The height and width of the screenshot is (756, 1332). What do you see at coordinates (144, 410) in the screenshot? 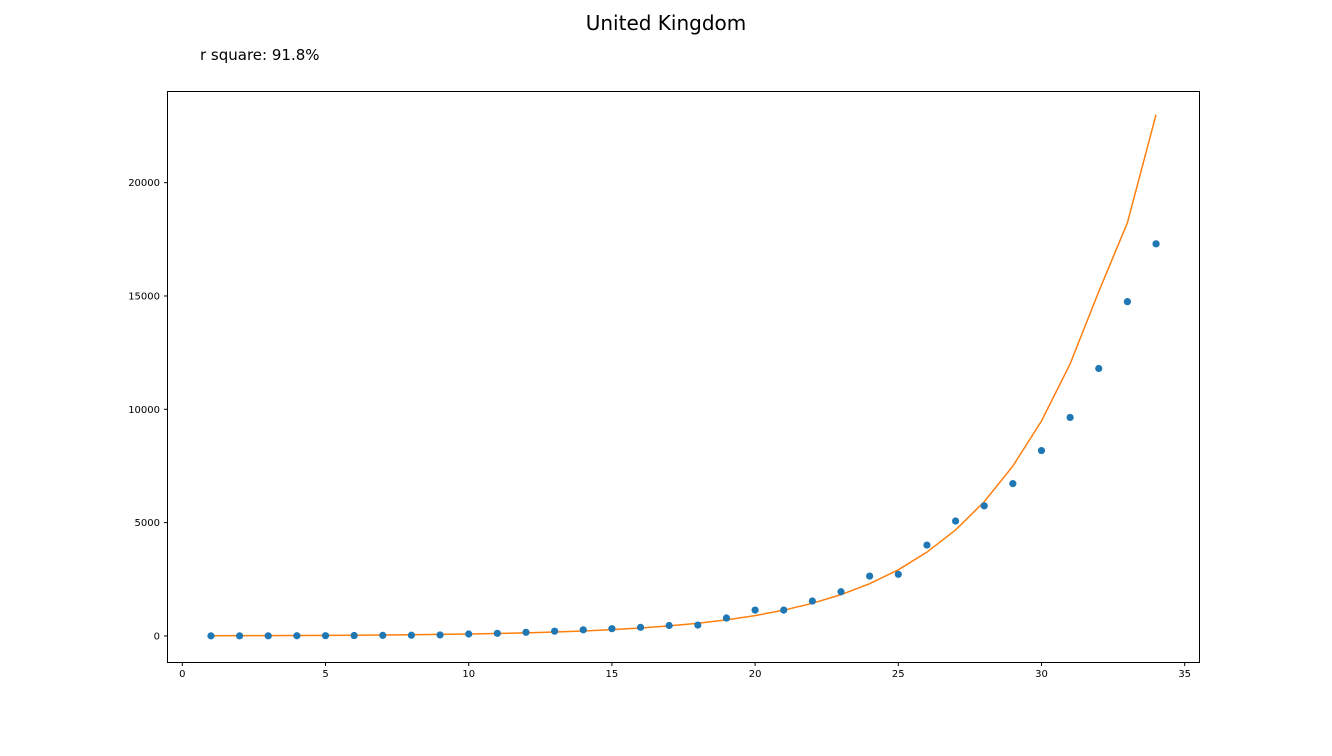
I see `y-tick-label: 10000` at bounding box center [144, 410].